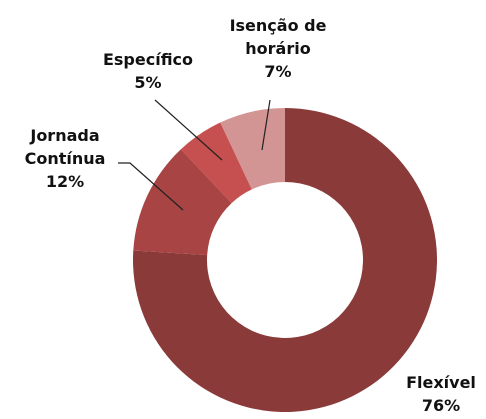 Image resolution: width=486 pixels, height=419 pixels. What do you see at coordinates (441, 394) in the screenshot?
I see `slice-label: Flexível 76%` at bounding box center [441, 394].